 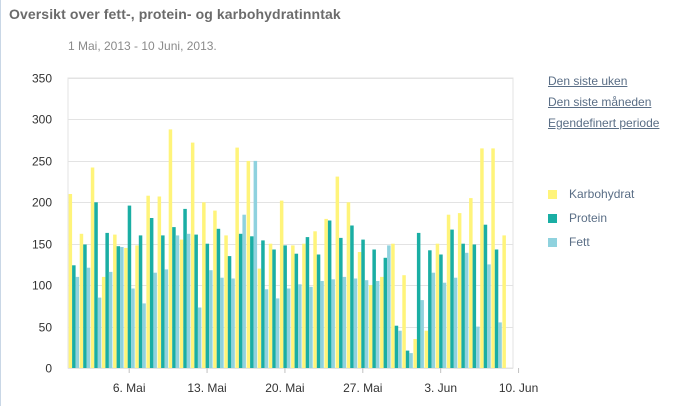 I want to click on link-last-week: Den siste uken, so click(x=588, y=81).